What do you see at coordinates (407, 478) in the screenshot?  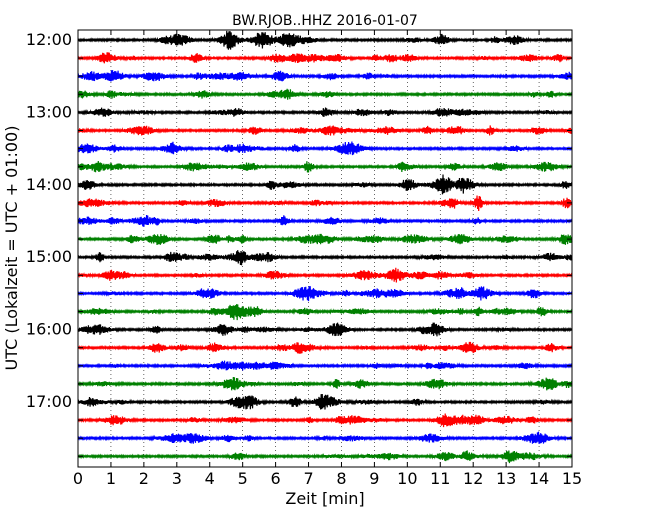 I see `x-tick-label: 10` at bounding box center [407, 478].